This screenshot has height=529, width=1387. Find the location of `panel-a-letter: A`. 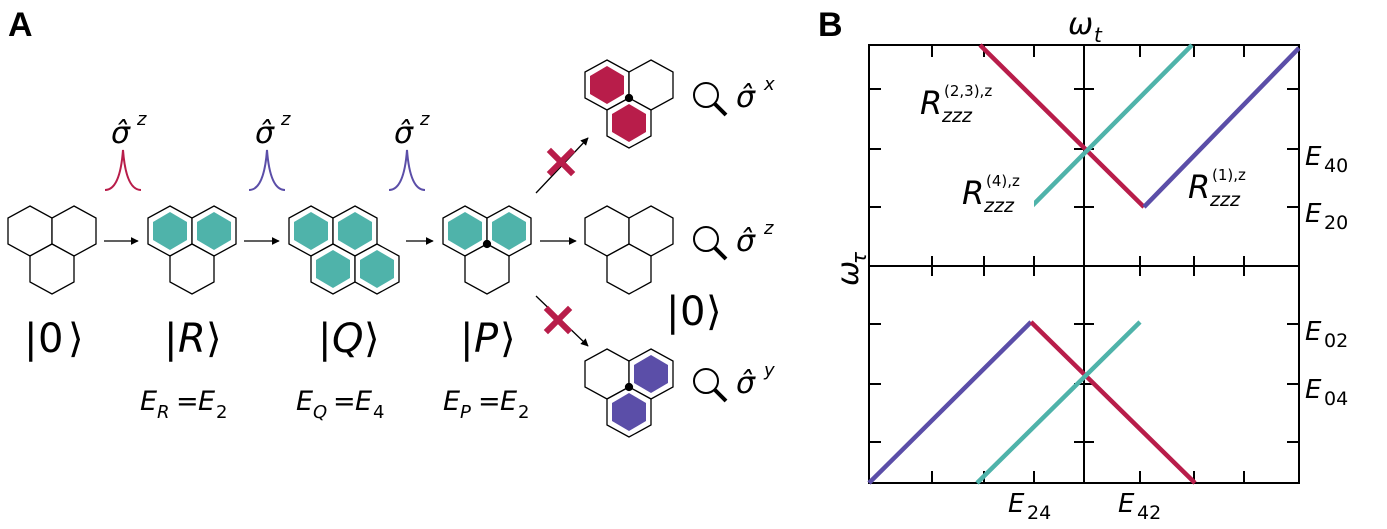

panel-a-letter: A is located at coordinates (20, 25).